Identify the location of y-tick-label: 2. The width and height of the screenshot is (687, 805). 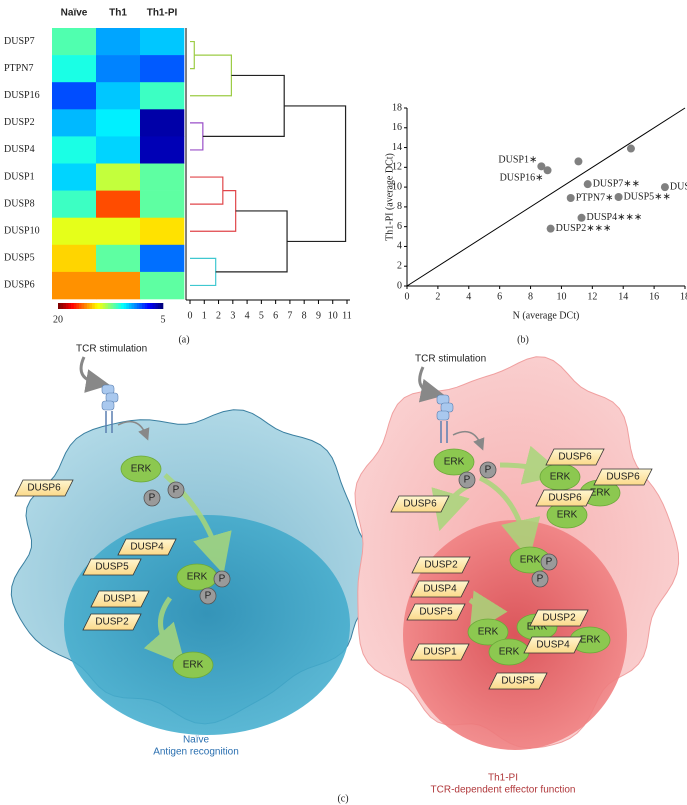
(399, 266).